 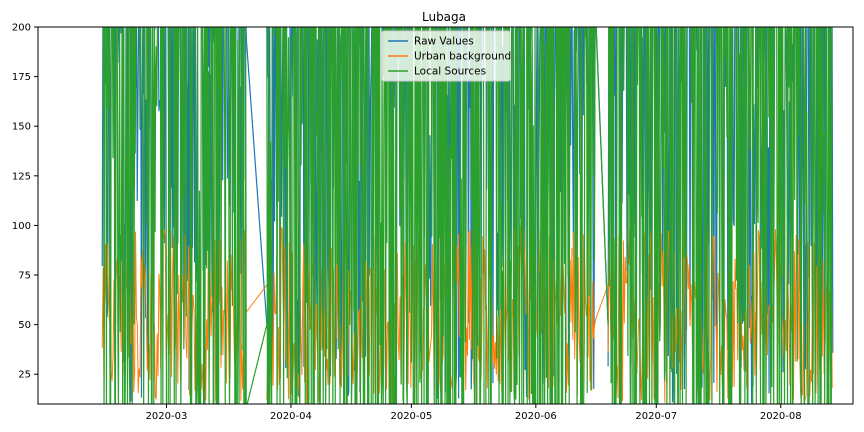 I want to click on x-tick-label: 2020-03, so click(x=167, y=416).